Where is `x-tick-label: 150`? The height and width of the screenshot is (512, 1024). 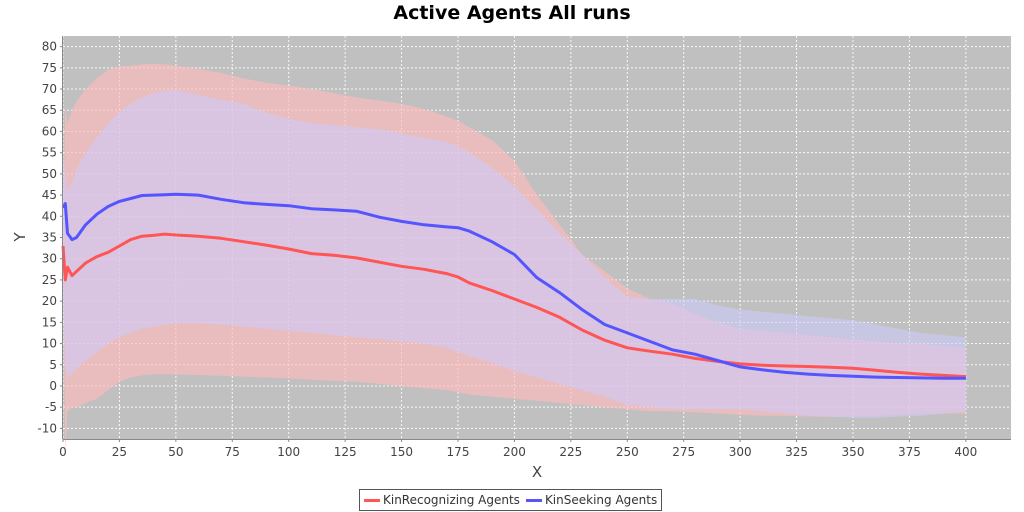
x-tick-label: 150 is located at coordinates (401, 452).